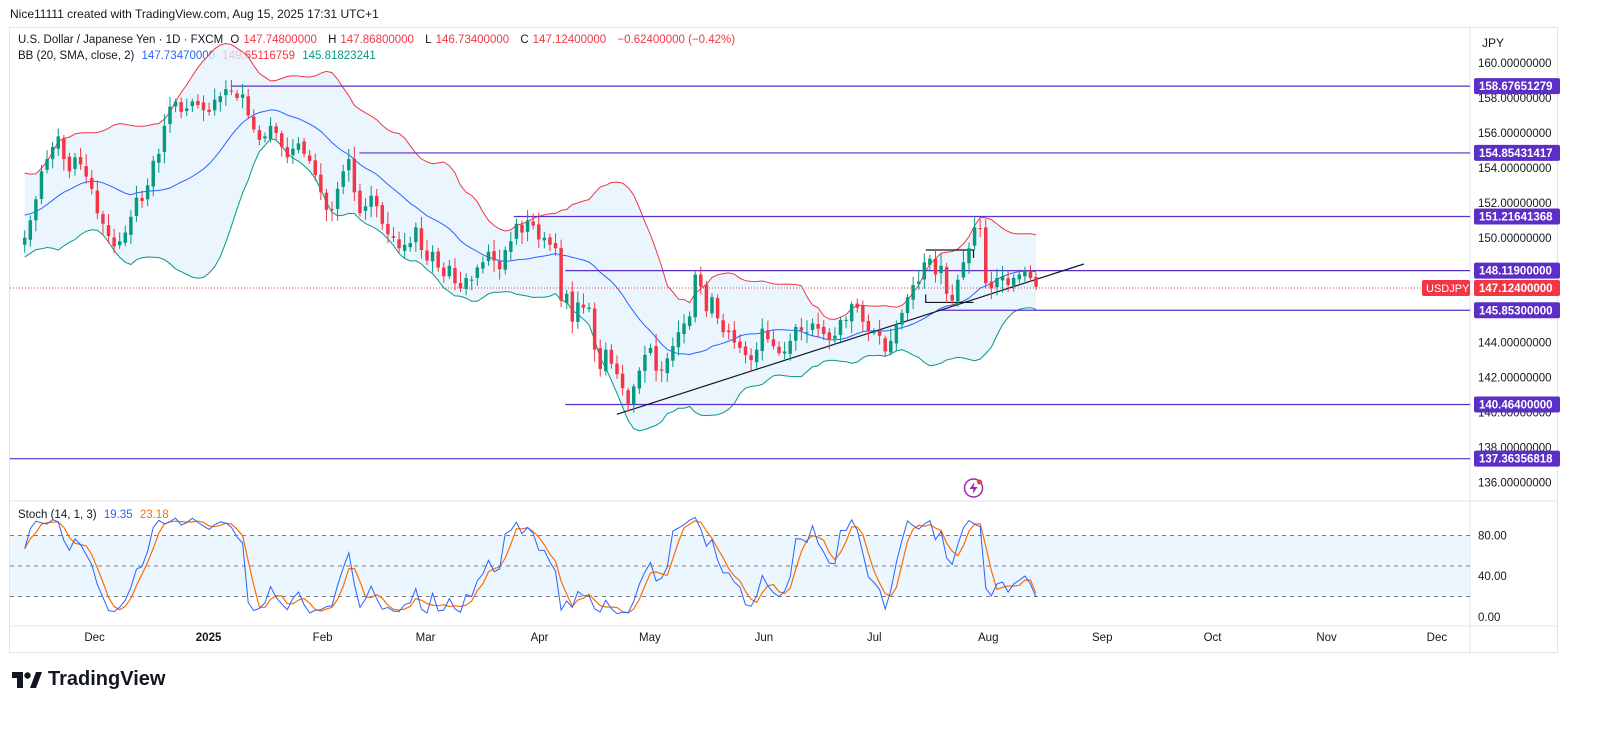 The width and height of the screenshot is (1623, 735). Describe the element at coordinates (1515, 239) in the screenshot. I see `price-tick-label: 150.00000000` at that location.